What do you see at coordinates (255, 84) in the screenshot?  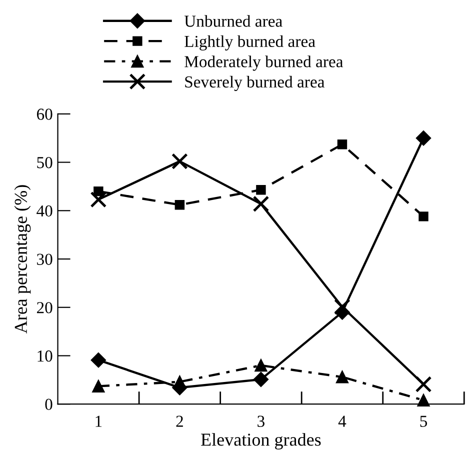 I see `legend-label: Severely burned area` at bounding box center [255, 84].